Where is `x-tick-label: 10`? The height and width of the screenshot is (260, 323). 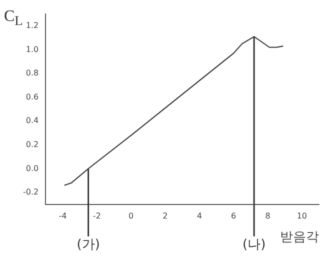 x-tick-label: 10 is located at coordinates (302, 215).